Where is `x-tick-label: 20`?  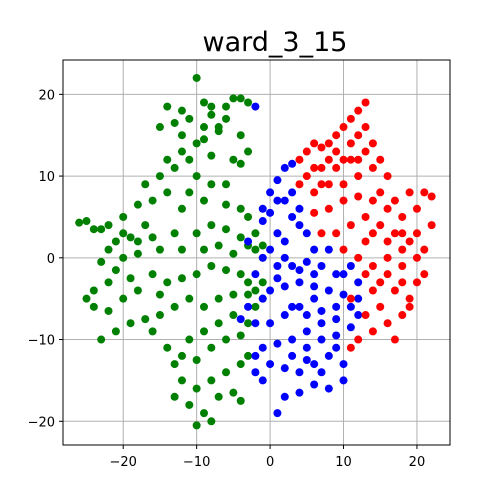
x-tick-label: 20 is located at coordinates (417, 462).